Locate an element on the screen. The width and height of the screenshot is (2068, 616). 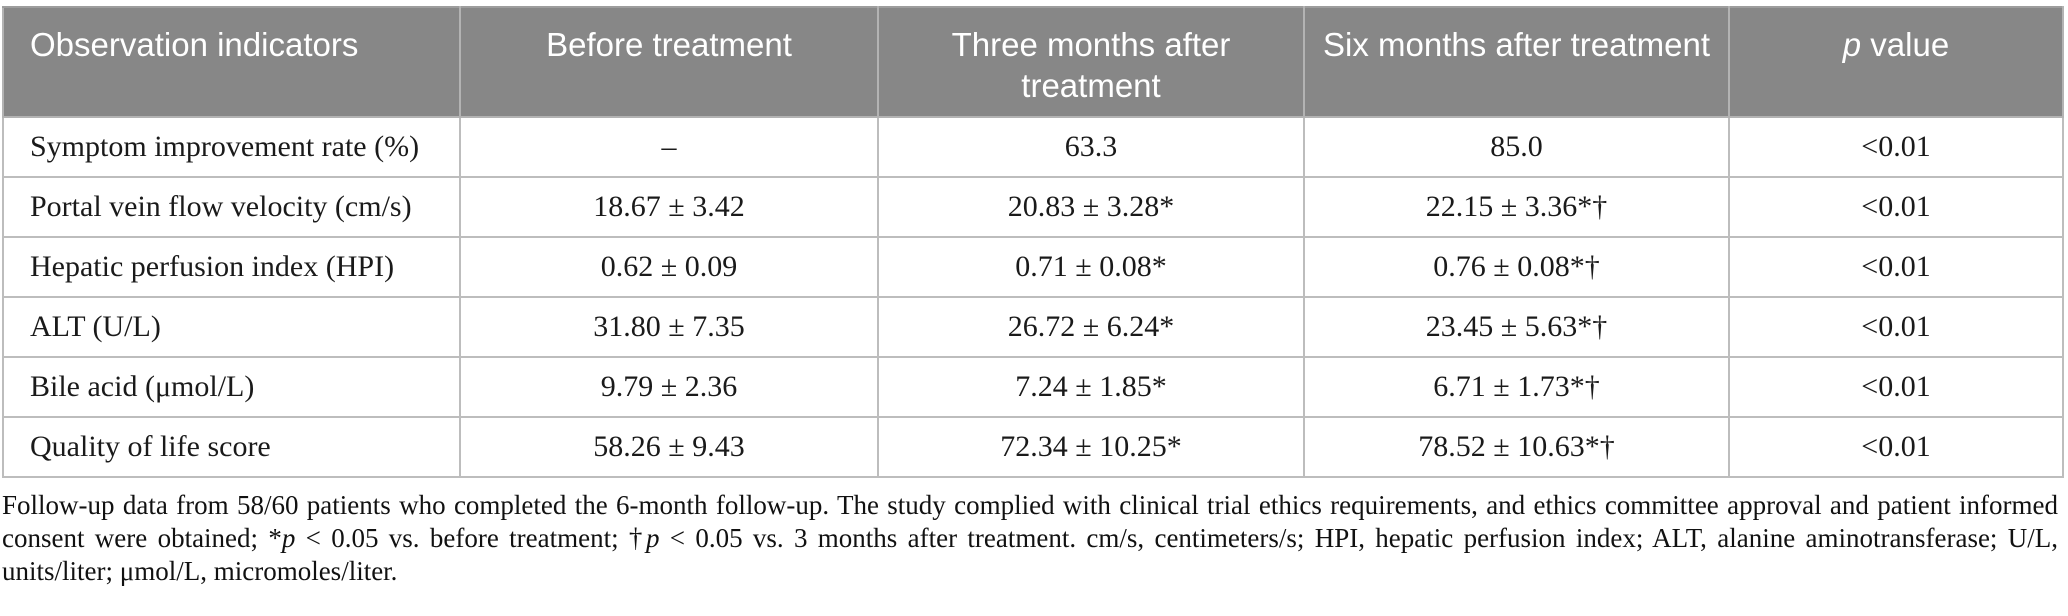
cell-six-months: 22.15 ± 3.36*† is located at coordinates (1516, 207).